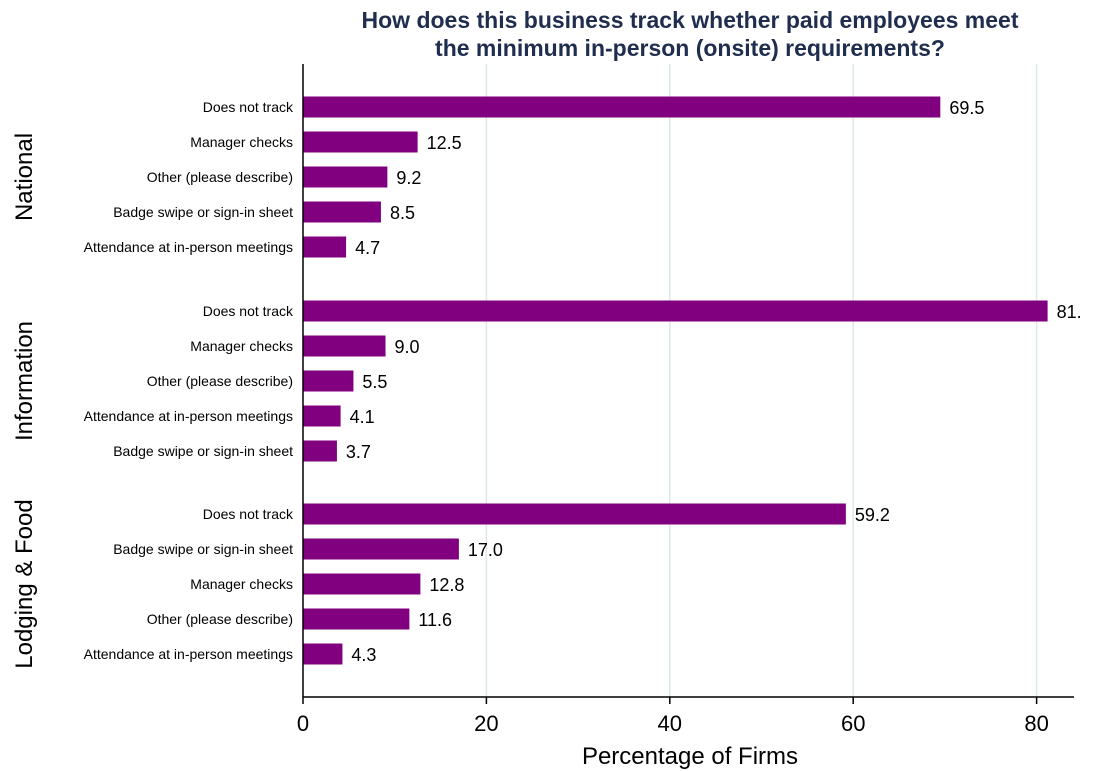  What do you see at coordinates (444, 143) in the screenshot?
I see `value-label: 12.5` at bounding box center [444, 143].